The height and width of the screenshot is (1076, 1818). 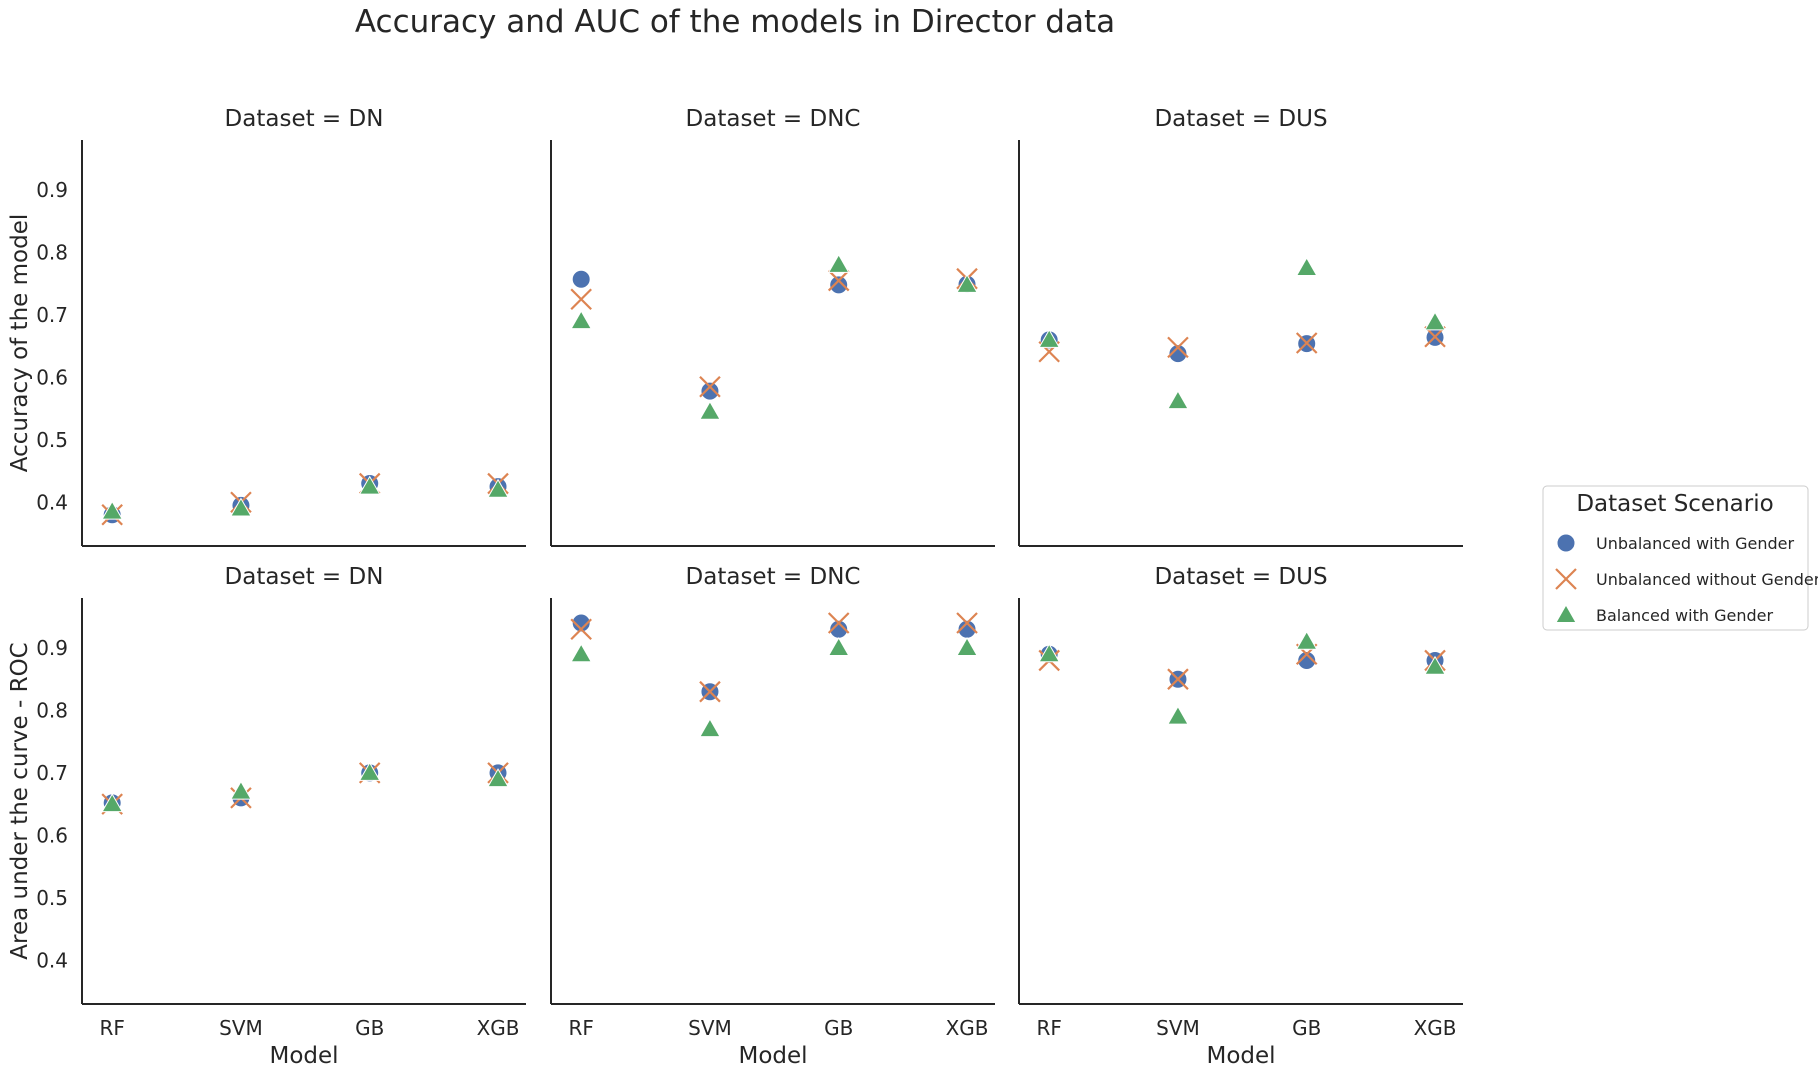 What do you see at coordinates (20, 343) in the screenshot?
I see `y-axis-label: Accuracy of the model` at bounding box center [20, 343].